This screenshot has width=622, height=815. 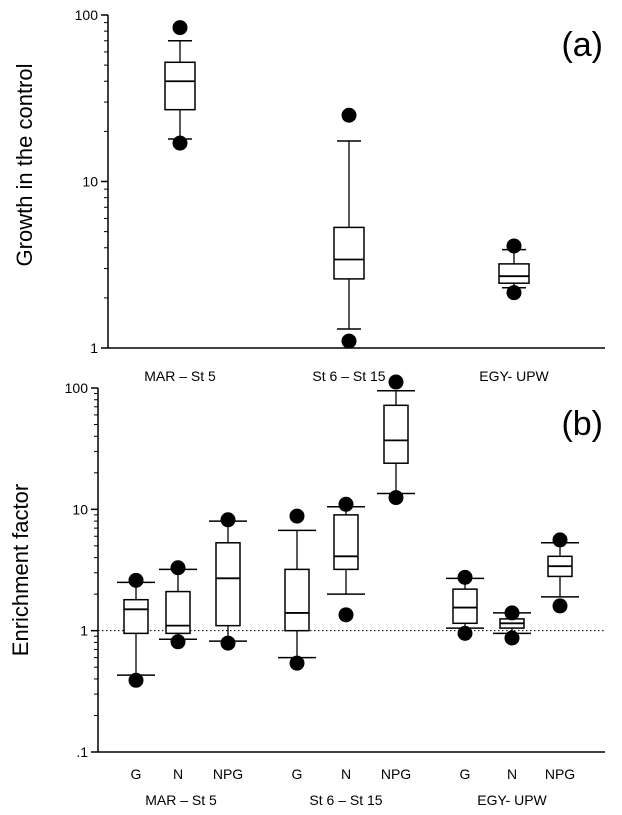 I want to click on x-group-label: EGY- UPW, so click(x=512, y=800).